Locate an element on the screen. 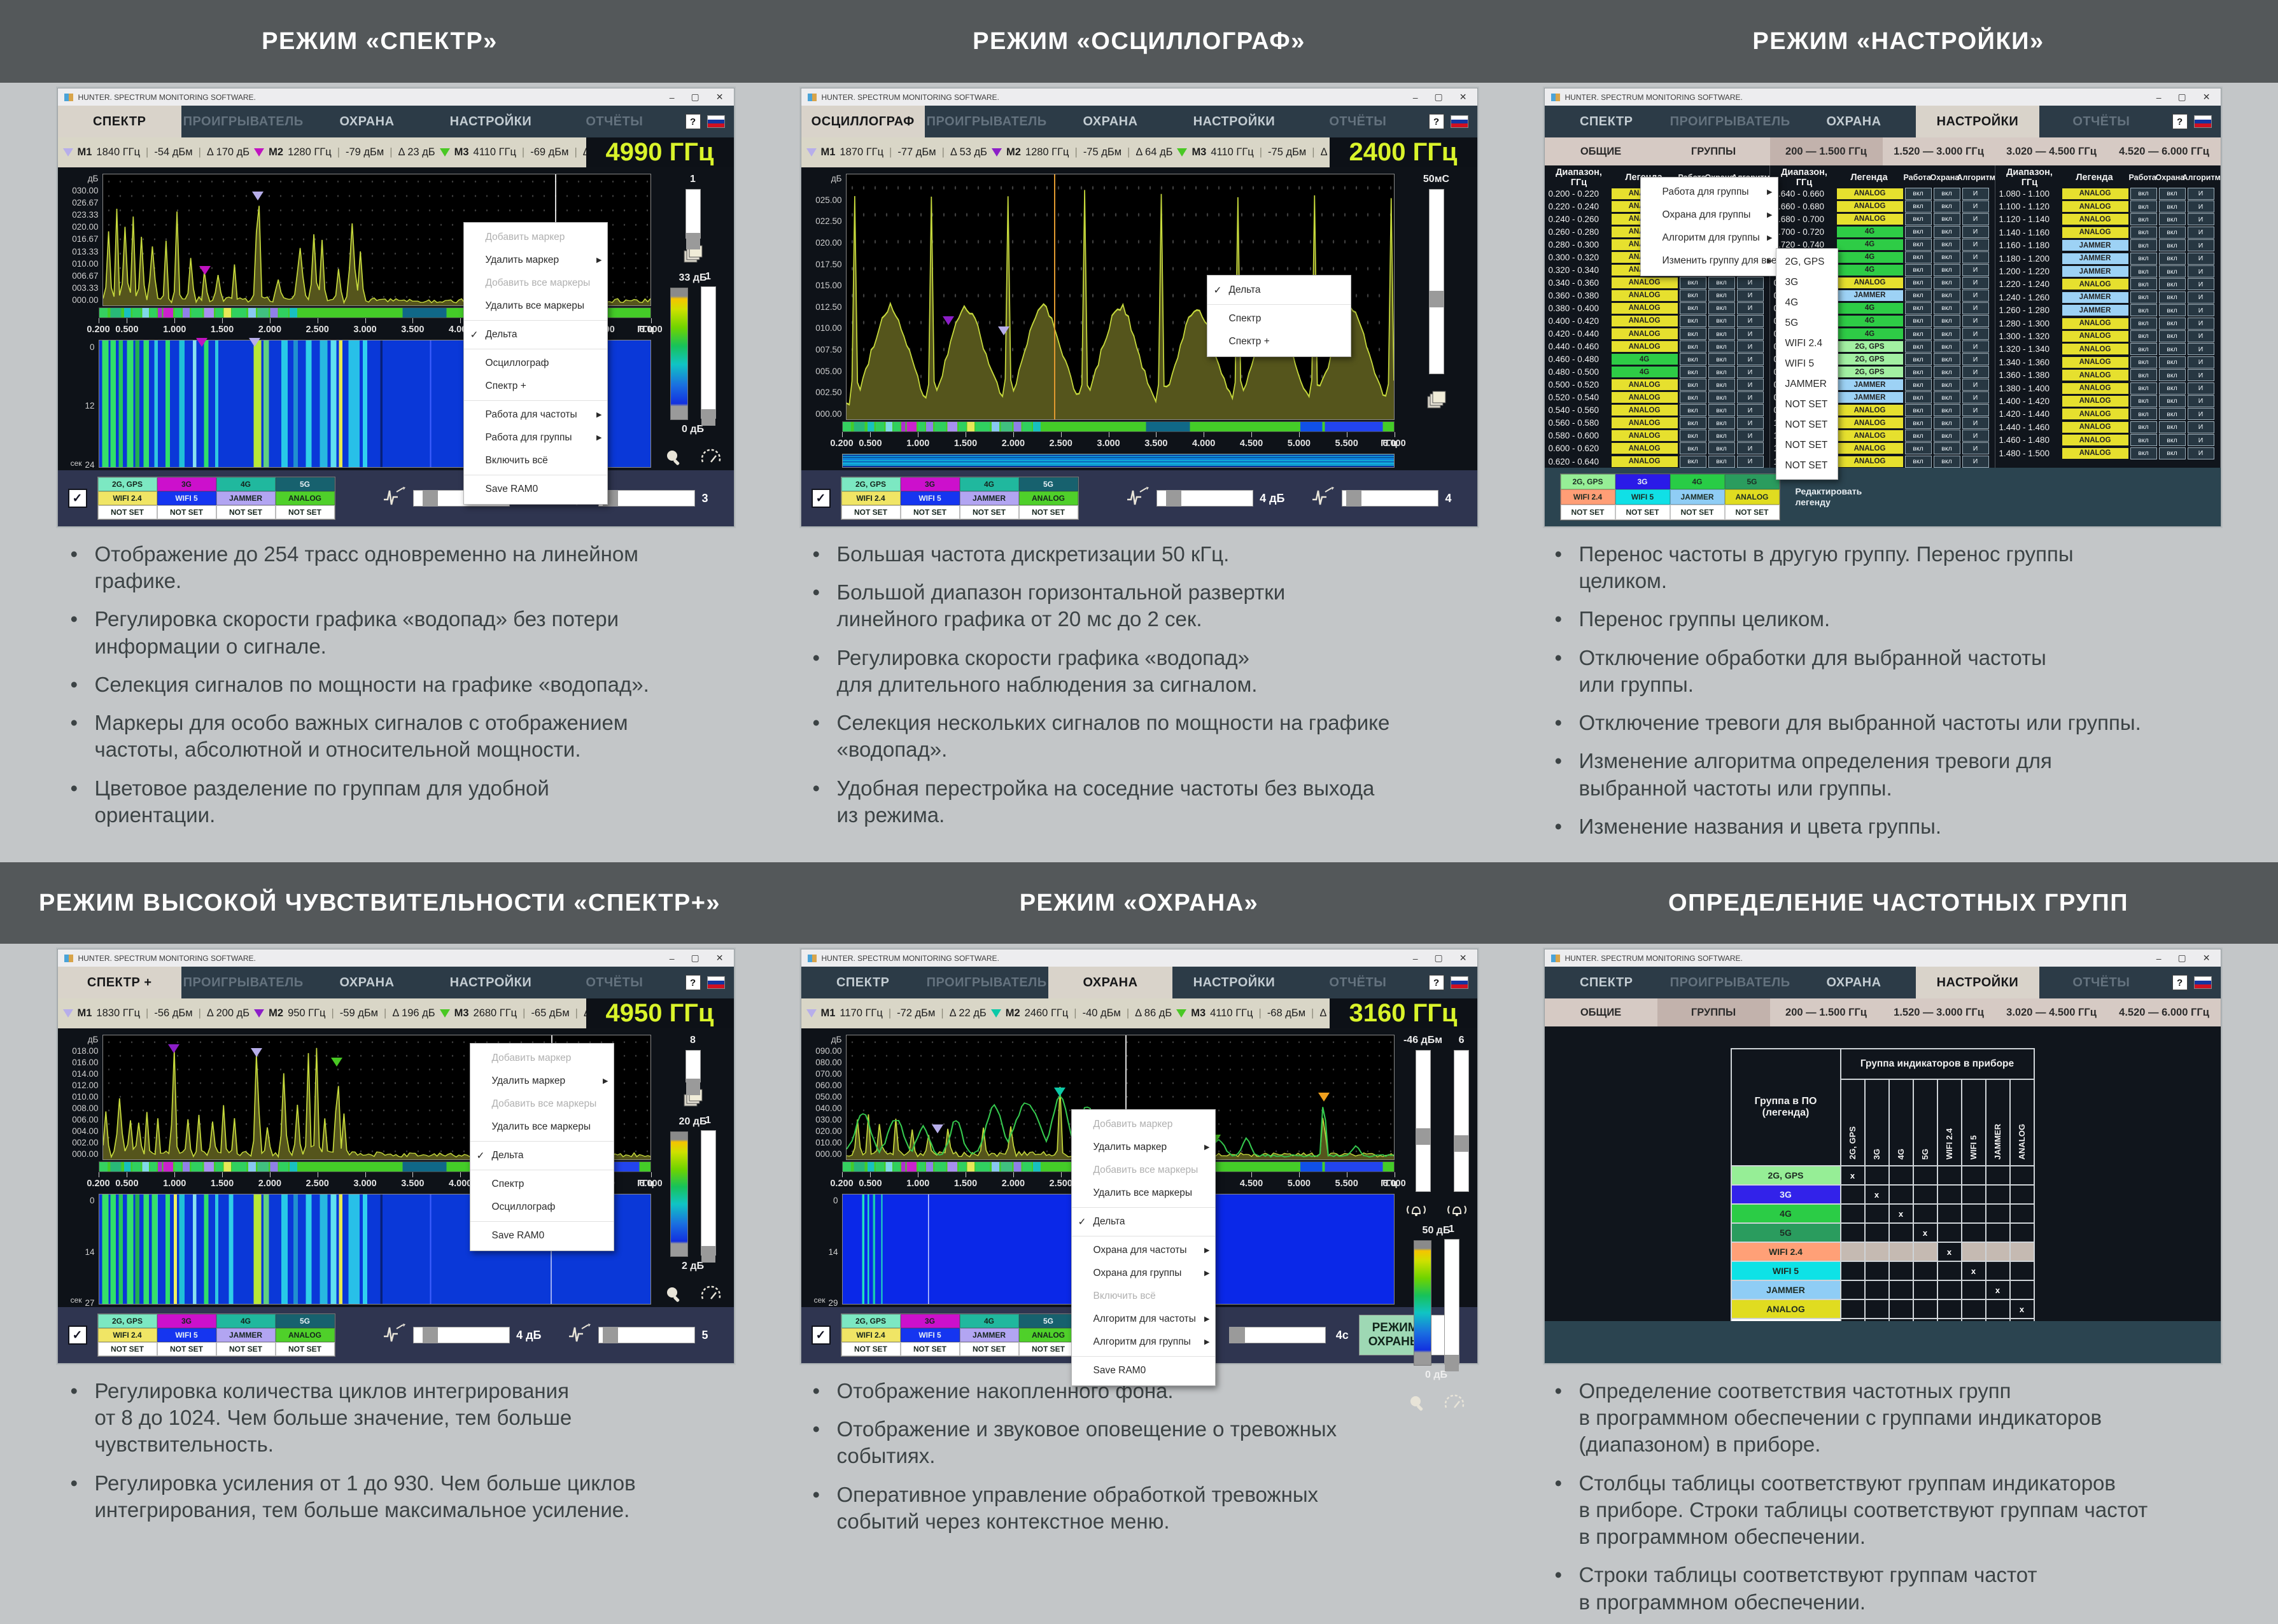  tab-настройки: НАСТРОЙКИ is located at coordinates (490, 982).